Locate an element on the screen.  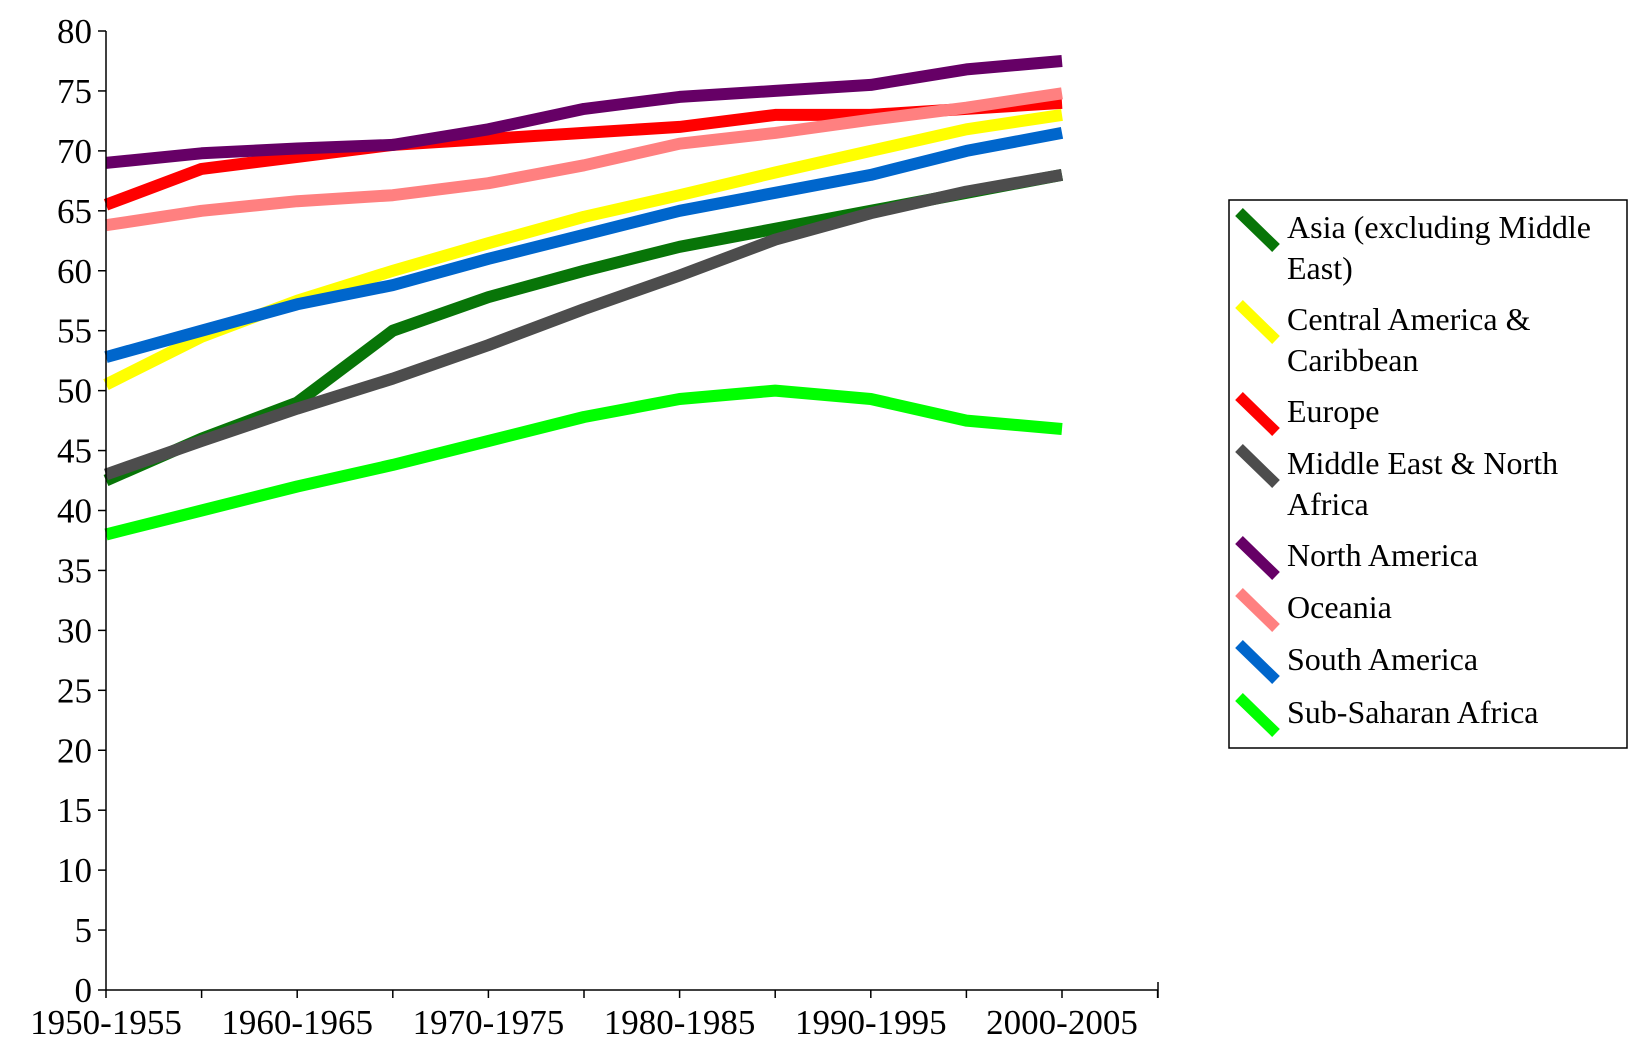
legend-label-central-america-caribbean: Central America & Caribbean is located at coordinates (1409, 339).